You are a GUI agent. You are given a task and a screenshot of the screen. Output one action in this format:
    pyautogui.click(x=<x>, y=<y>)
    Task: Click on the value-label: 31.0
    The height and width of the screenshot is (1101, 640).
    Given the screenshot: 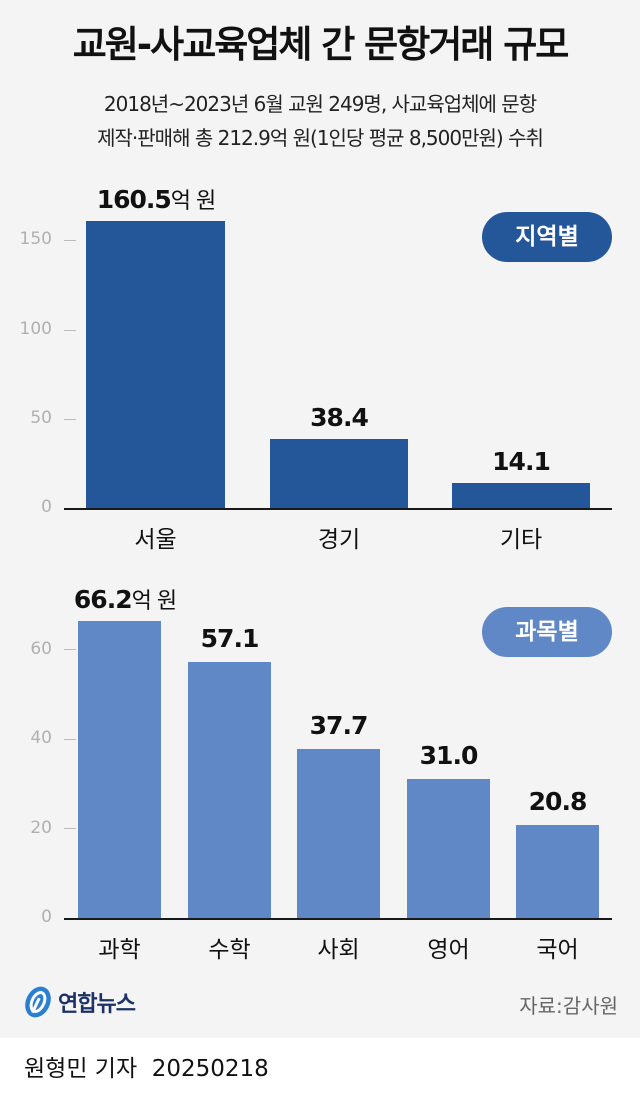 What is the action you would take?
    pyautogui.click(x=449, y=755)
    